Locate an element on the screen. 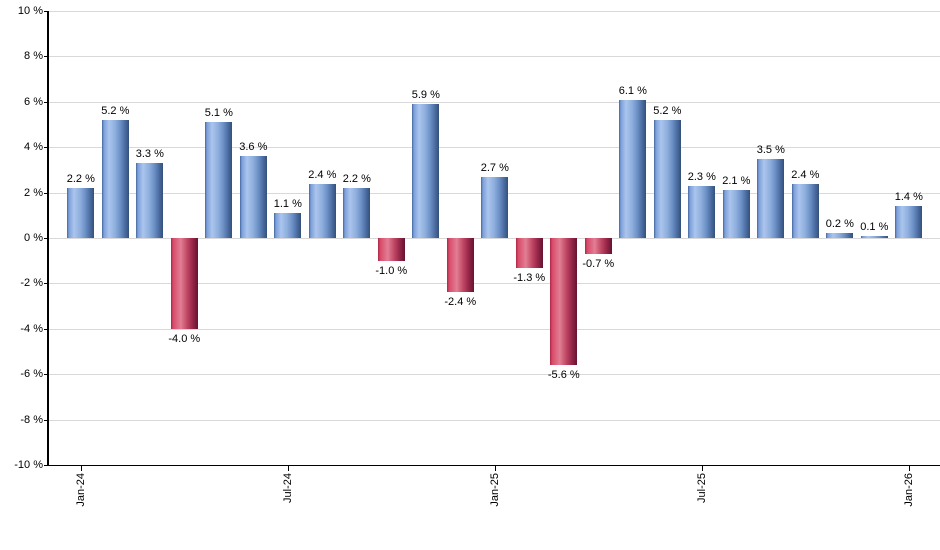 This screenshot has width=940, height=550. bar-value-label: -2.4 % is located at coordinates (460, 302).